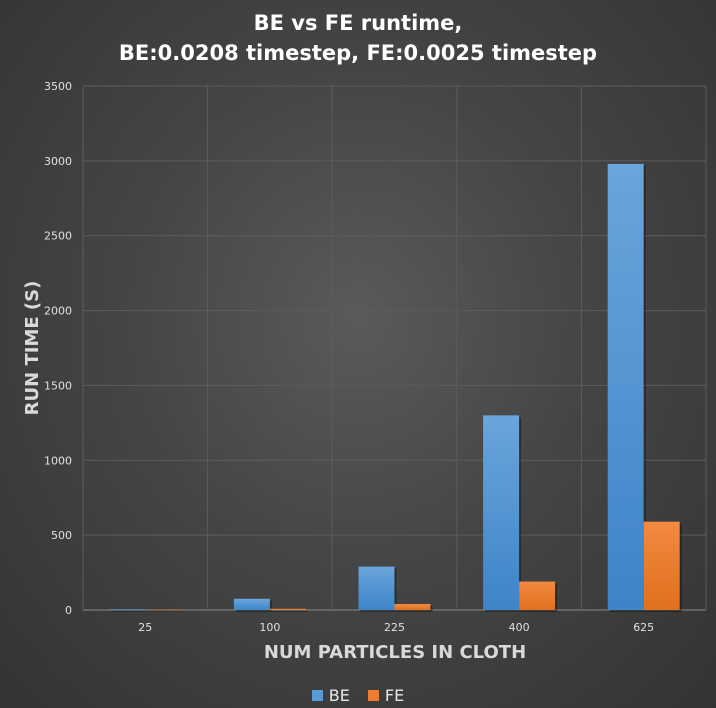 Image resolution: width=716 pixels, height=708 pixels. Describe the element at coordinates (394, 695) in the screenshot. I see `legend-label-fe: FE` at that location.